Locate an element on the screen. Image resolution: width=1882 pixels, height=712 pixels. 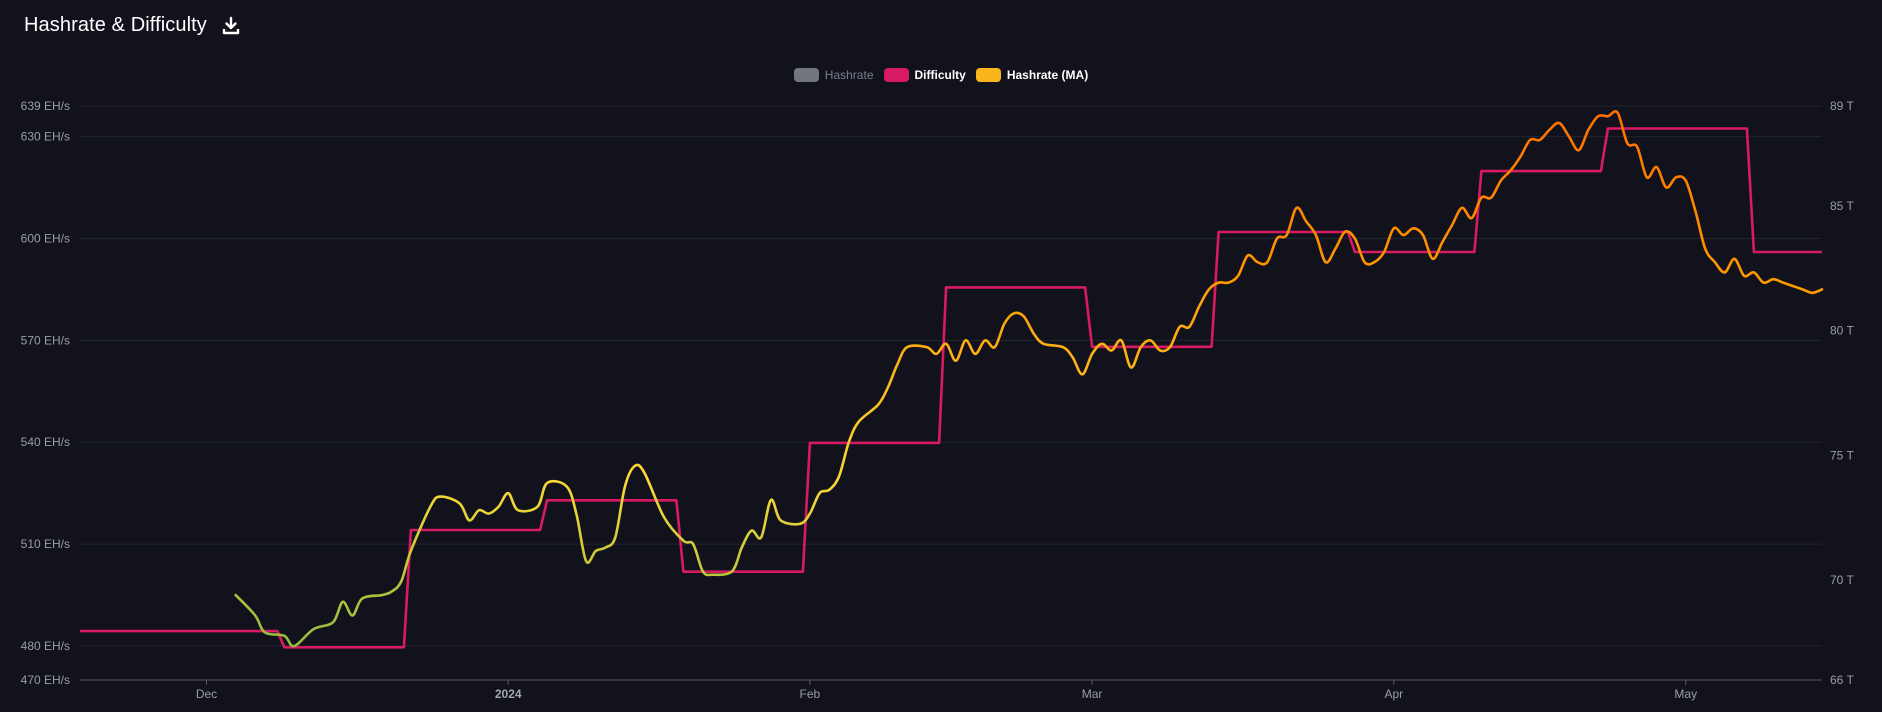
legend-label-hashrate-ma: Hashrate (MA) is located at coordinates (1047, 75).